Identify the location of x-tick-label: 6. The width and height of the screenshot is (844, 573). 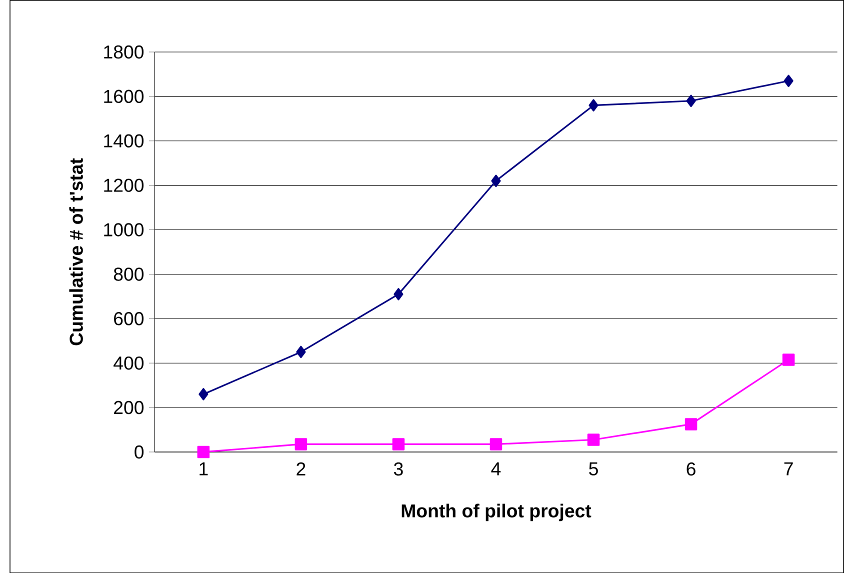
(691, 469).